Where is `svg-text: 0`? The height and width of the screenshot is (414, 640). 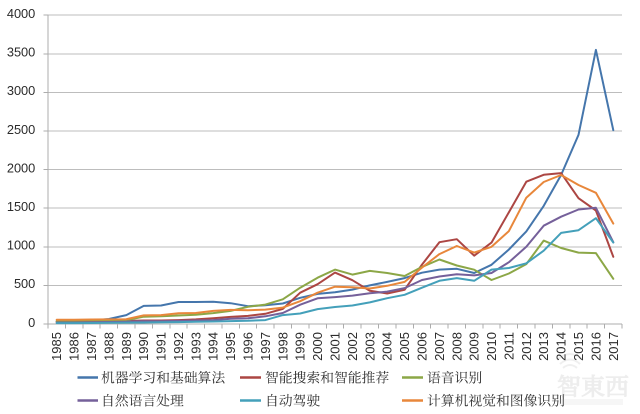
svg-text: 0 is located at coordinates (31, 322).